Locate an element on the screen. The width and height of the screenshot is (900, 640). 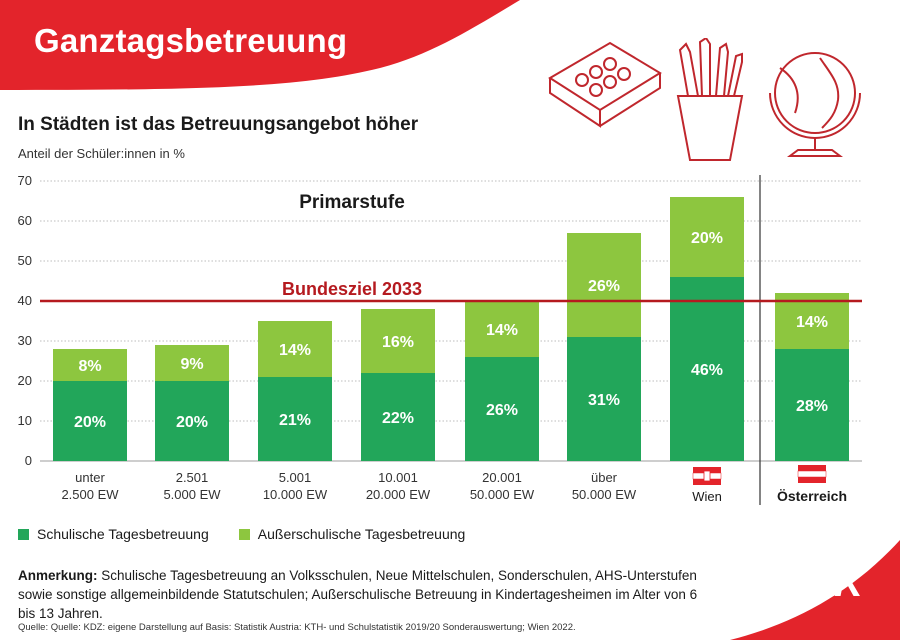
note-label: Anmerkung: is located at coordinates (58, 575).